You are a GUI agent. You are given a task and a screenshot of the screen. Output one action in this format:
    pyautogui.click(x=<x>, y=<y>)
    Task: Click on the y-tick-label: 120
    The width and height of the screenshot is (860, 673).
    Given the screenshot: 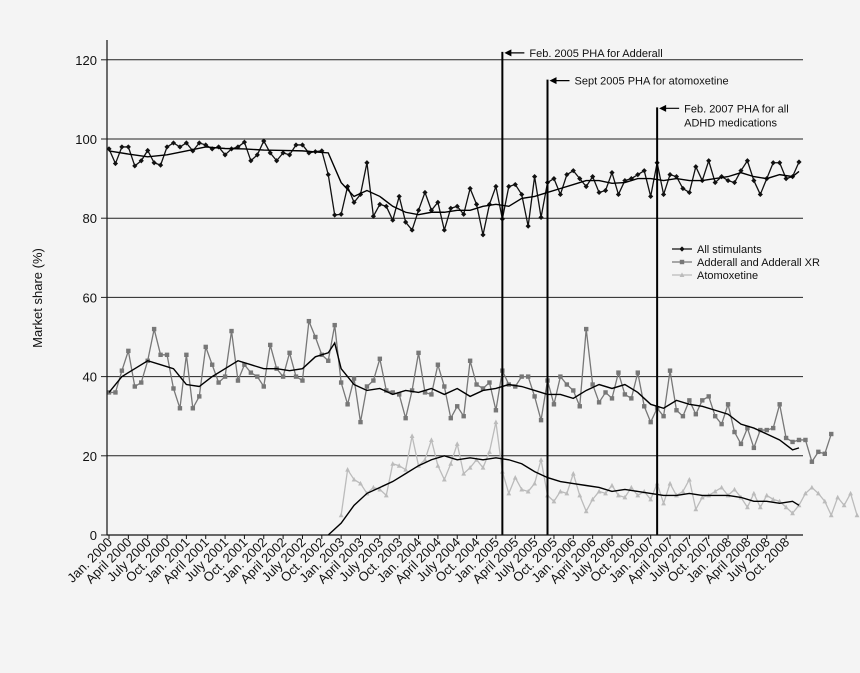 What is the action you would take?
    pyautogui.click(x=86, y=60)
    